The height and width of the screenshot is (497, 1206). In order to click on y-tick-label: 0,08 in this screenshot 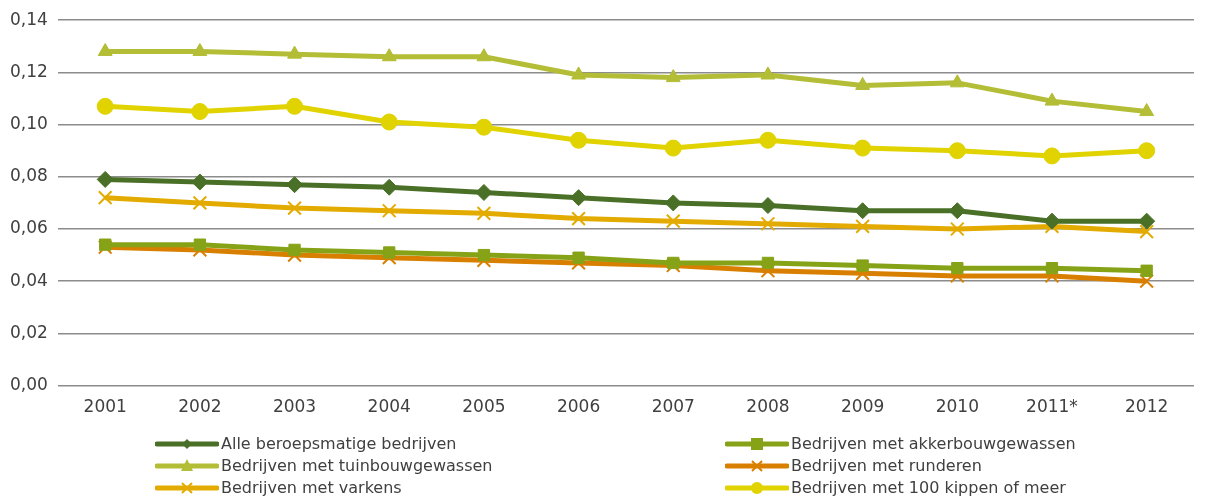, I will do `click(28, 175)`.